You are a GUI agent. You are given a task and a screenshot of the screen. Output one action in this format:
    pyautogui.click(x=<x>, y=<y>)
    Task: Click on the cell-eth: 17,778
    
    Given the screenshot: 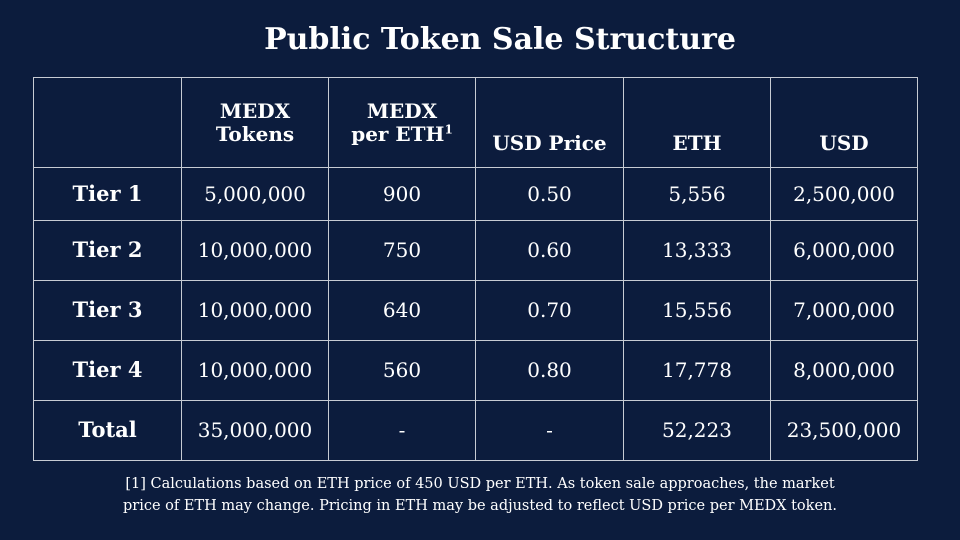 What is the action you would take?
    pyautogui.click(x=697, y=370)
    